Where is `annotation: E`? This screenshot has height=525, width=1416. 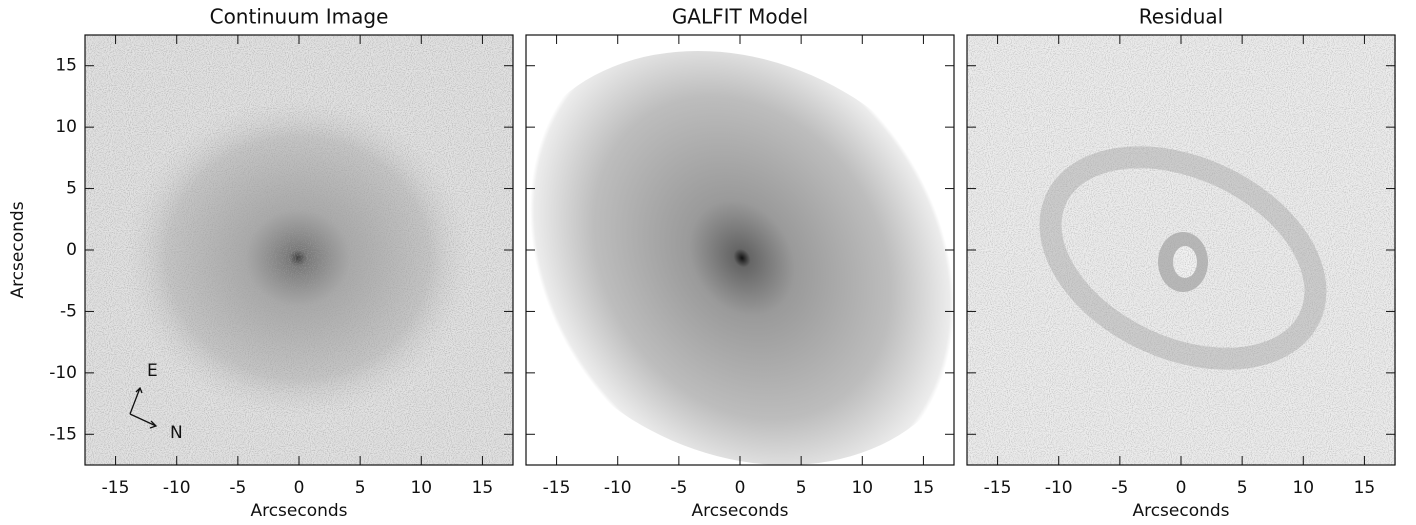 annotation: E is located at coordinates (152, 371).